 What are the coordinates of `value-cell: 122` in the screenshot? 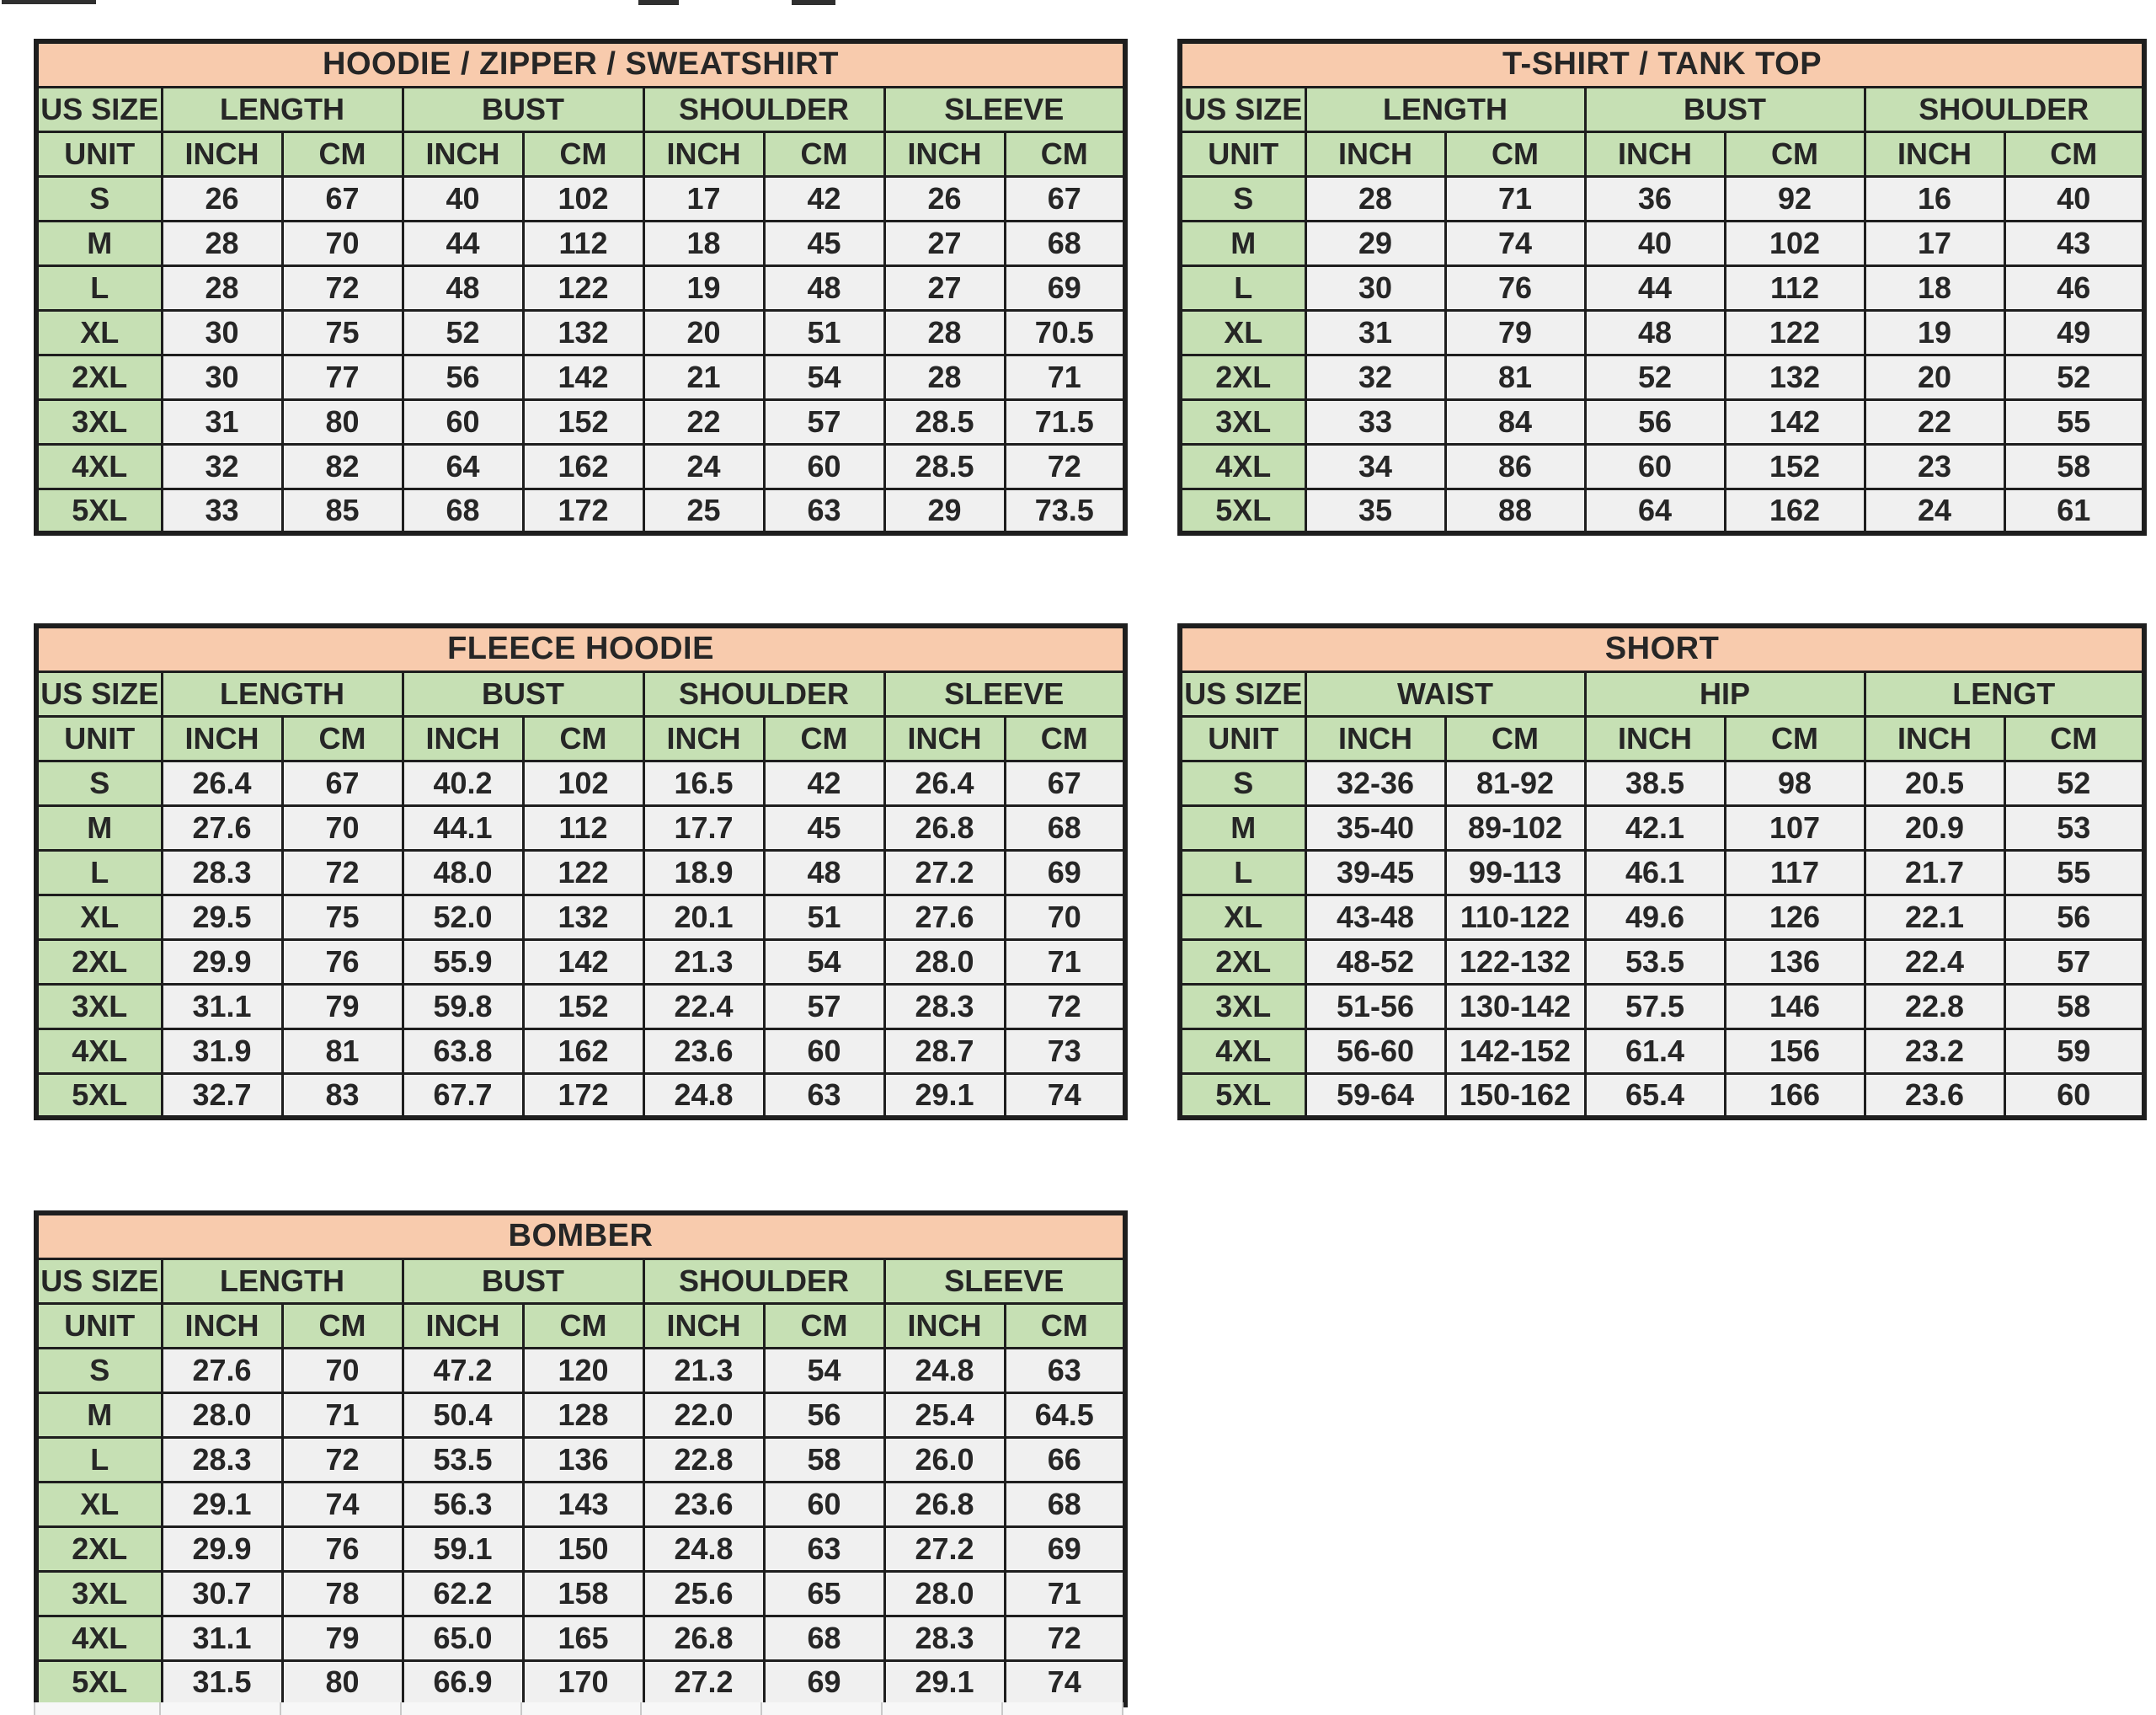 It's located at (583, 872).